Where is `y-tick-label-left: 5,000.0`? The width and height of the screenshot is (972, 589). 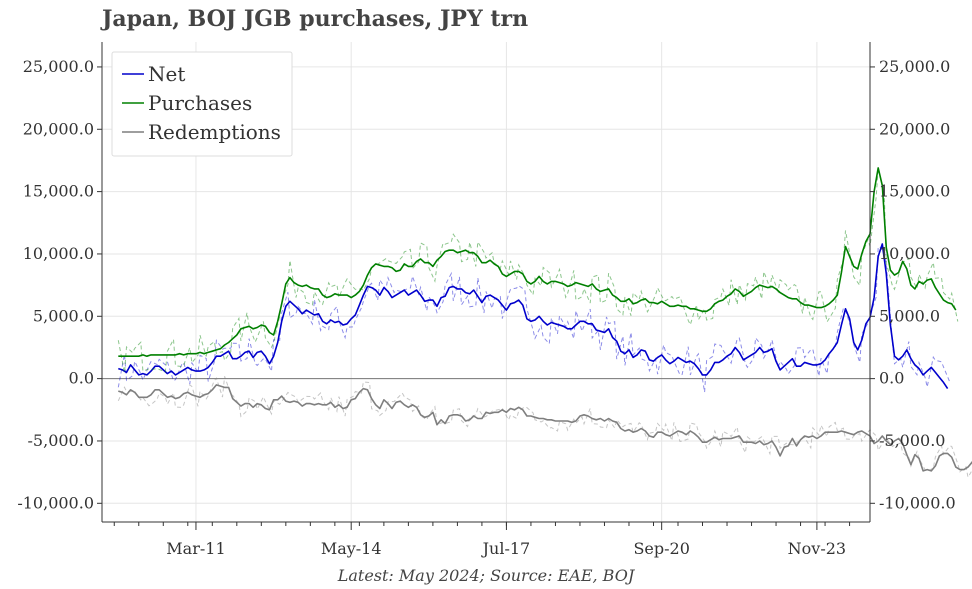
y-tick-label-left: 5,000.0 is located at coordinates (63, 315).